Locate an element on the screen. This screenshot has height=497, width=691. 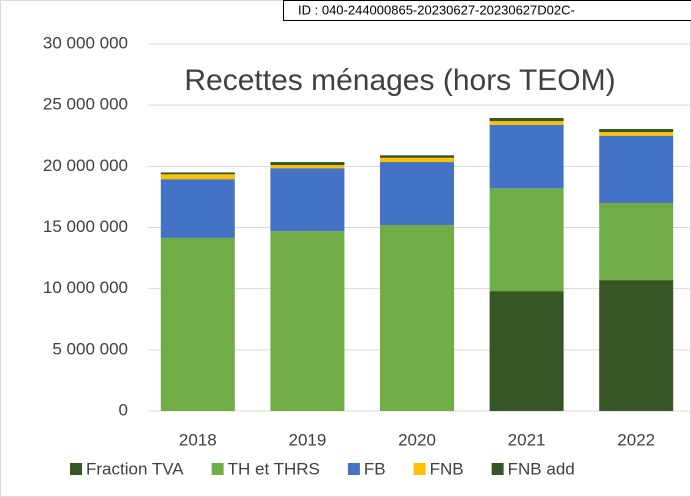
y-tick-label: 0 is located at coordinates (123, 409).